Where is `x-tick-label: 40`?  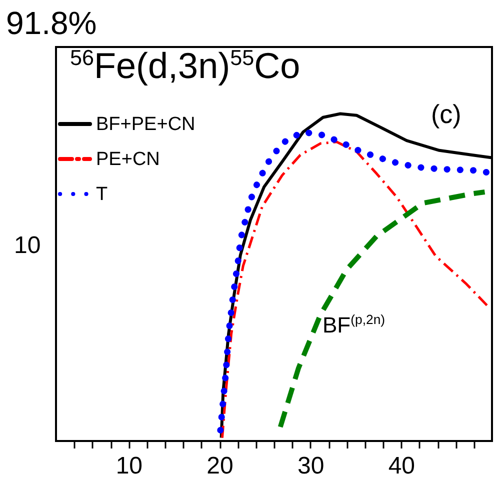
x-tick-label: 40 is located at coordinates (402, 466).